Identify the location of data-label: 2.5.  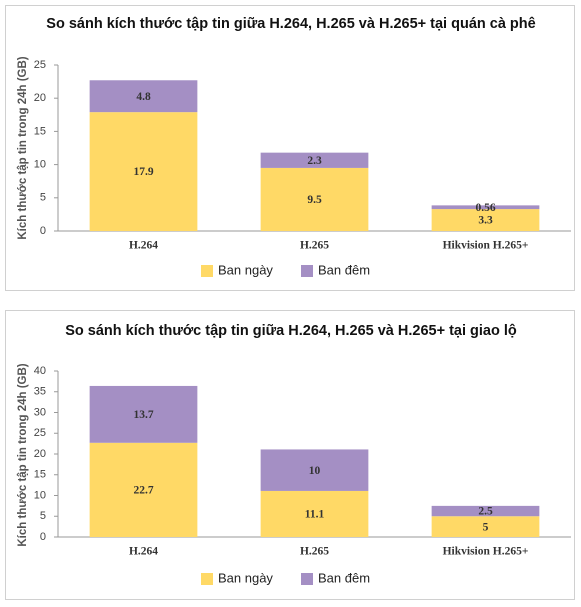
(485, 512).